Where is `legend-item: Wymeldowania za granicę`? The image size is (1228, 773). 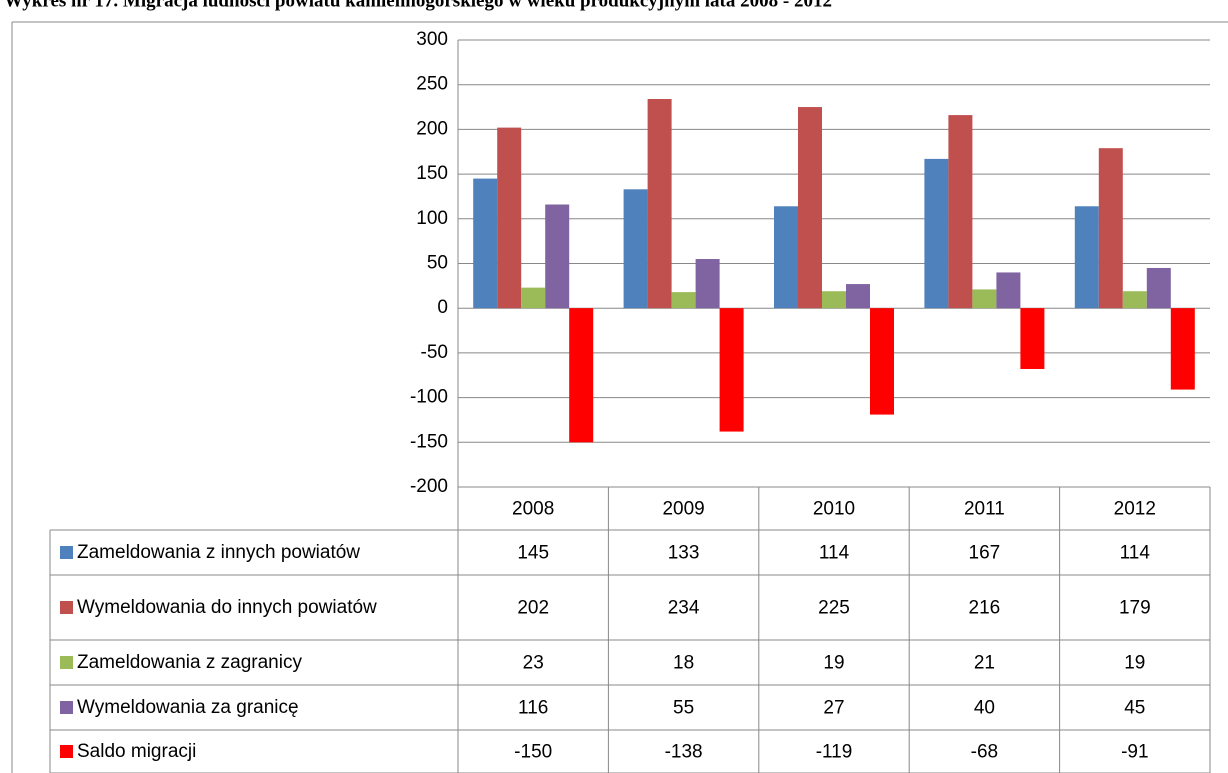
legend-item: Wymeldowania za granicę is located at coordinates (256, 707).